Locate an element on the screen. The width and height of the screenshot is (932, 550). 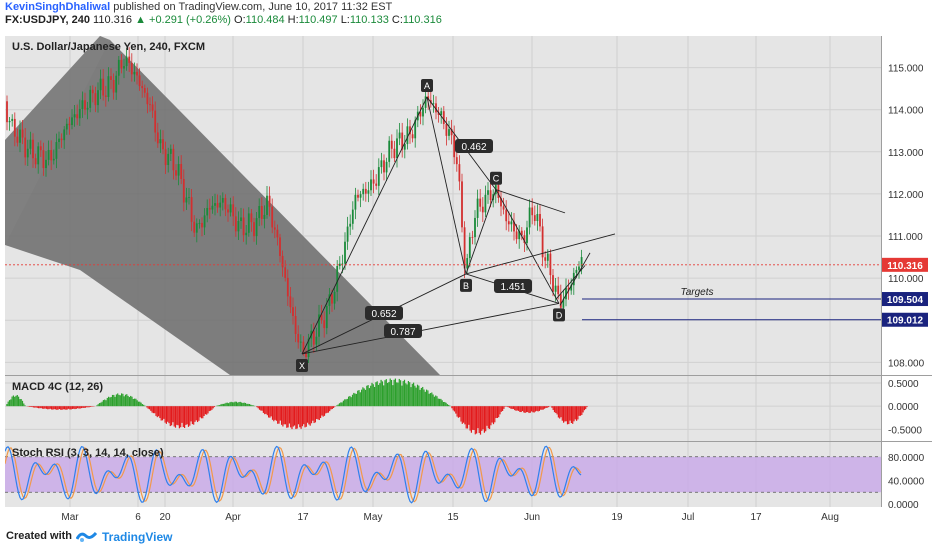
macd-pane is located at coordinates (443, 408).